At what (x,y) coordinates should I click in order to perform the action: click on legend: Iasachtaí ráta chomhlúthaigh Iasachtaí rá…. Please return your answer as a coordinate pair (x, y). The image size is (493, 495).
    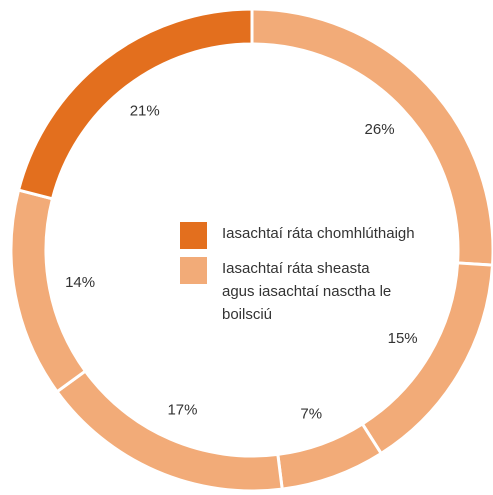
    Looking at the image, I should click on (336, 278).